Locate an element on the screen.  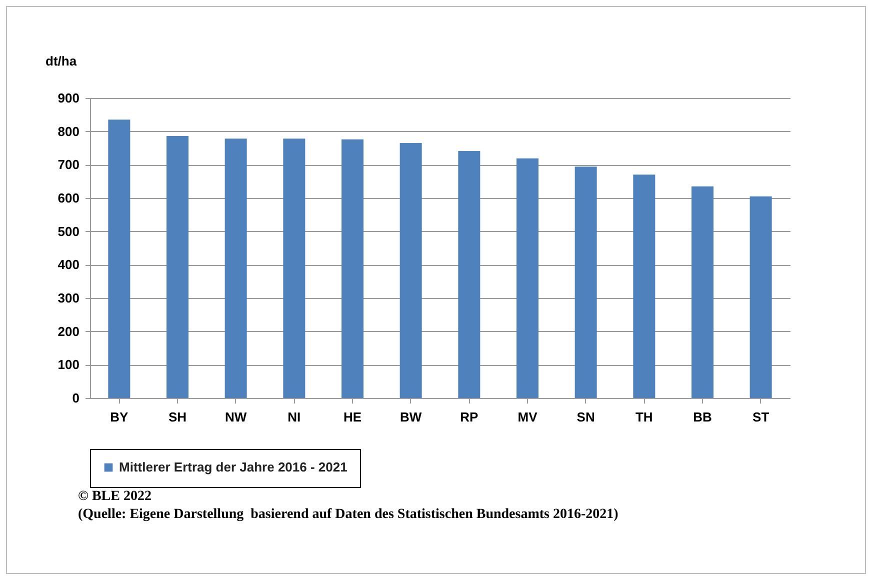
x-tick-label: RP is located at coordinates (469, 417).